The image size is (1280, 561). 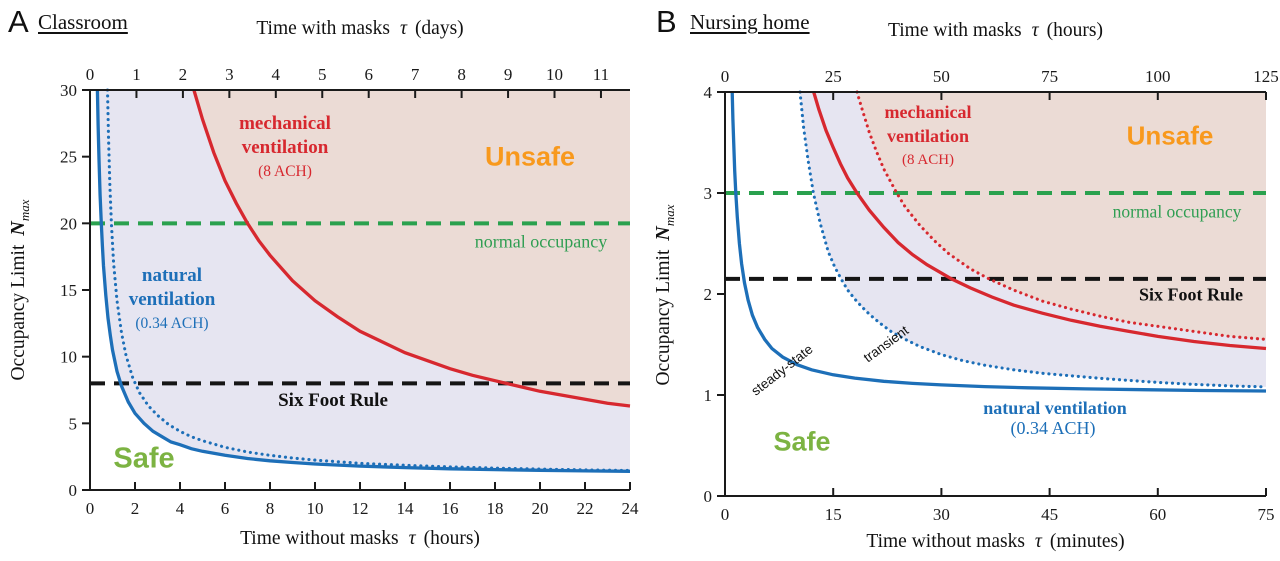 I want to click on tick-label: 24, so click(x=631, y=508).